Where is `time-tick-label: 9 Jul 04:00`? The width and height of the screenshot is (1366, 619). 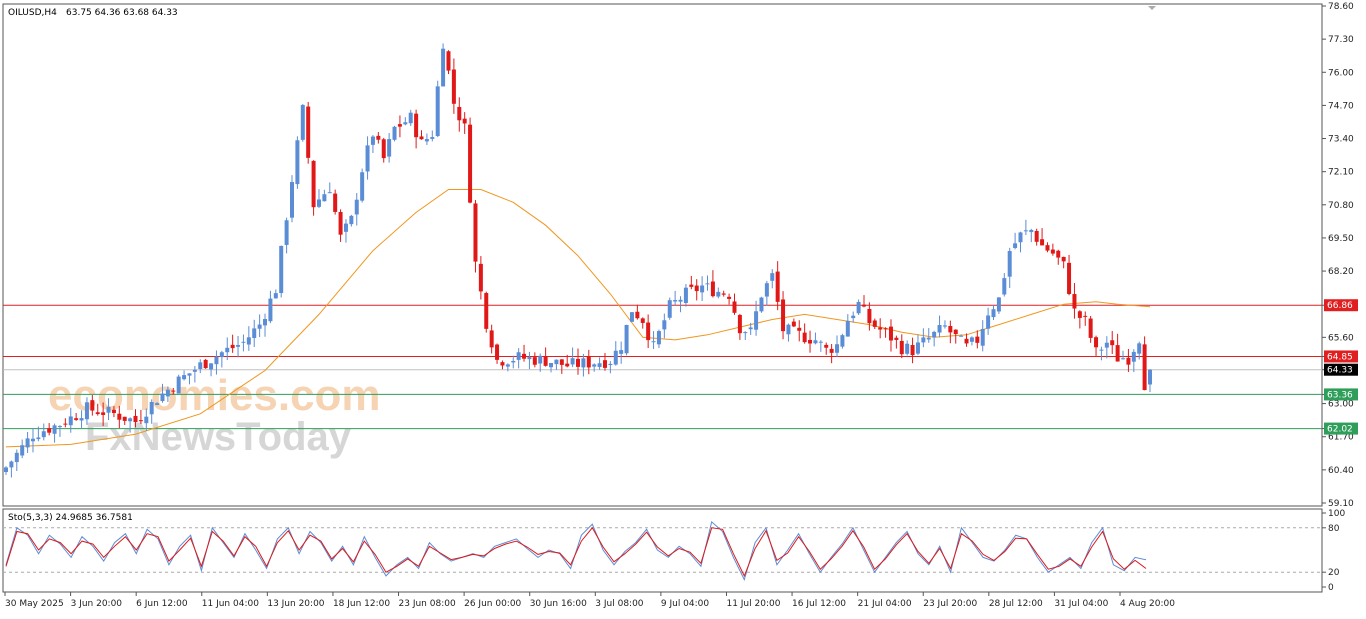 time-tick-label: 9 Jul 04:00 is located at coordinates (685, 604).